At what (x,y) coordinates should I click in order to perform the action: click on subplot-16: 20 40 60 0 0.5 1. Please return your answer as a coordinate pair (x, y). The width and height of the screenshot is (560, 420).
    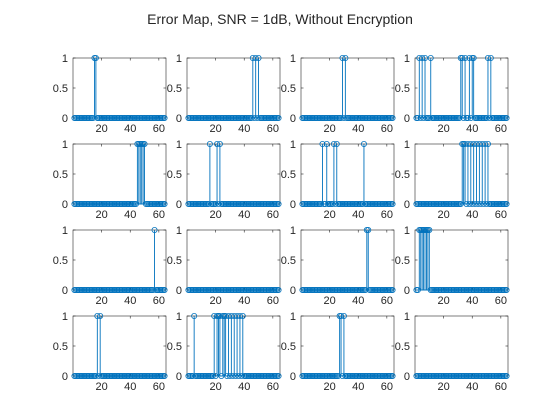
    Looking at the image, I should click on (452, 352).